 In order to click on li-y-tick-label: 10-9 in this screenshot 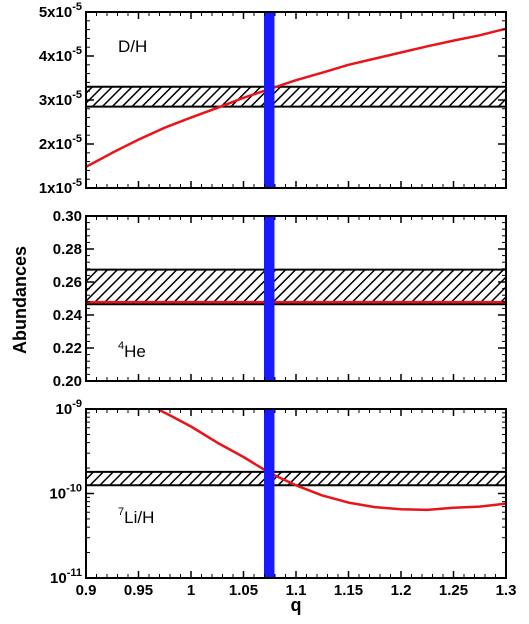, I will do `click(69, 408)`.